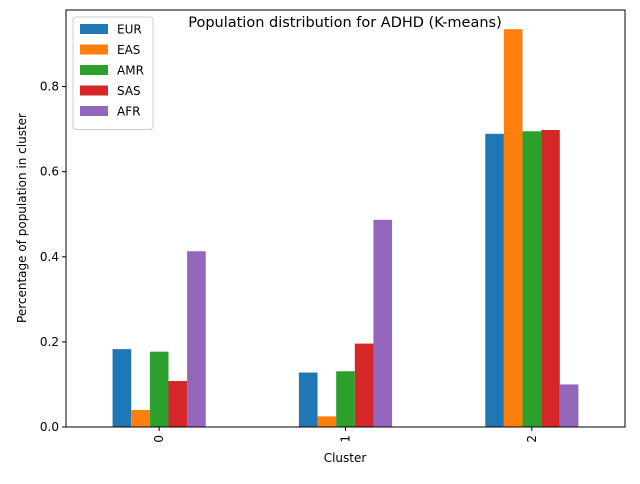  Describe the element at coordinates (128, 112) in the screenshot. I see `legend-label-afr: AFR` at that location.